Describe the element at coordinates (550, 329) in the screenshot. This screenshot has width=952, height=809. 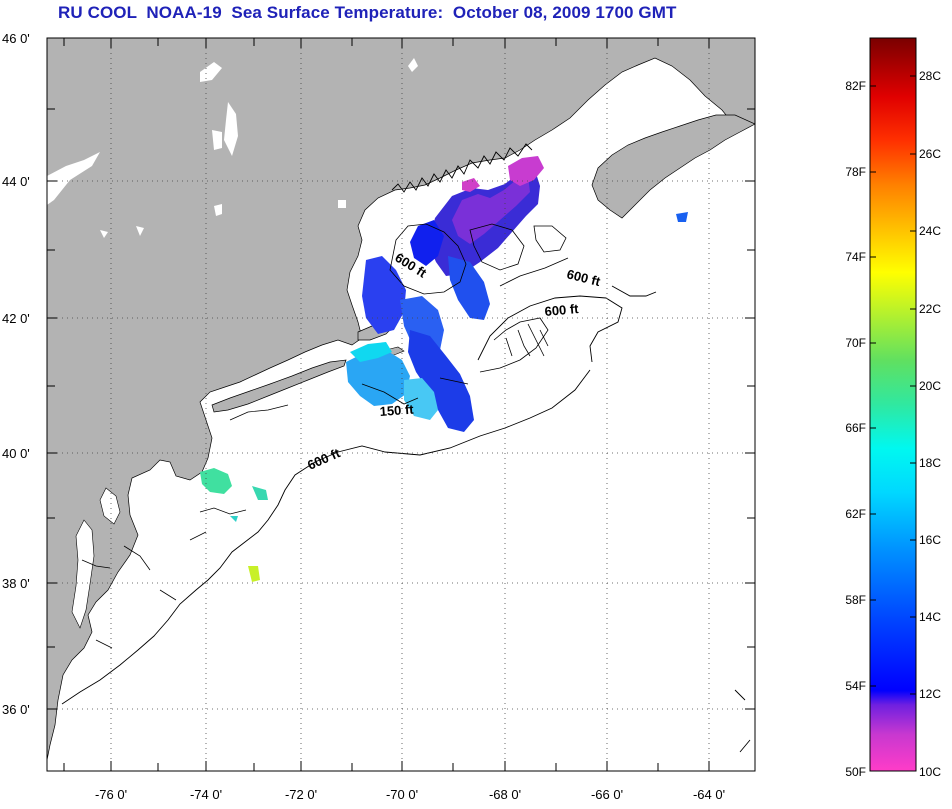
I see `contour-600ft-georges` at that location.